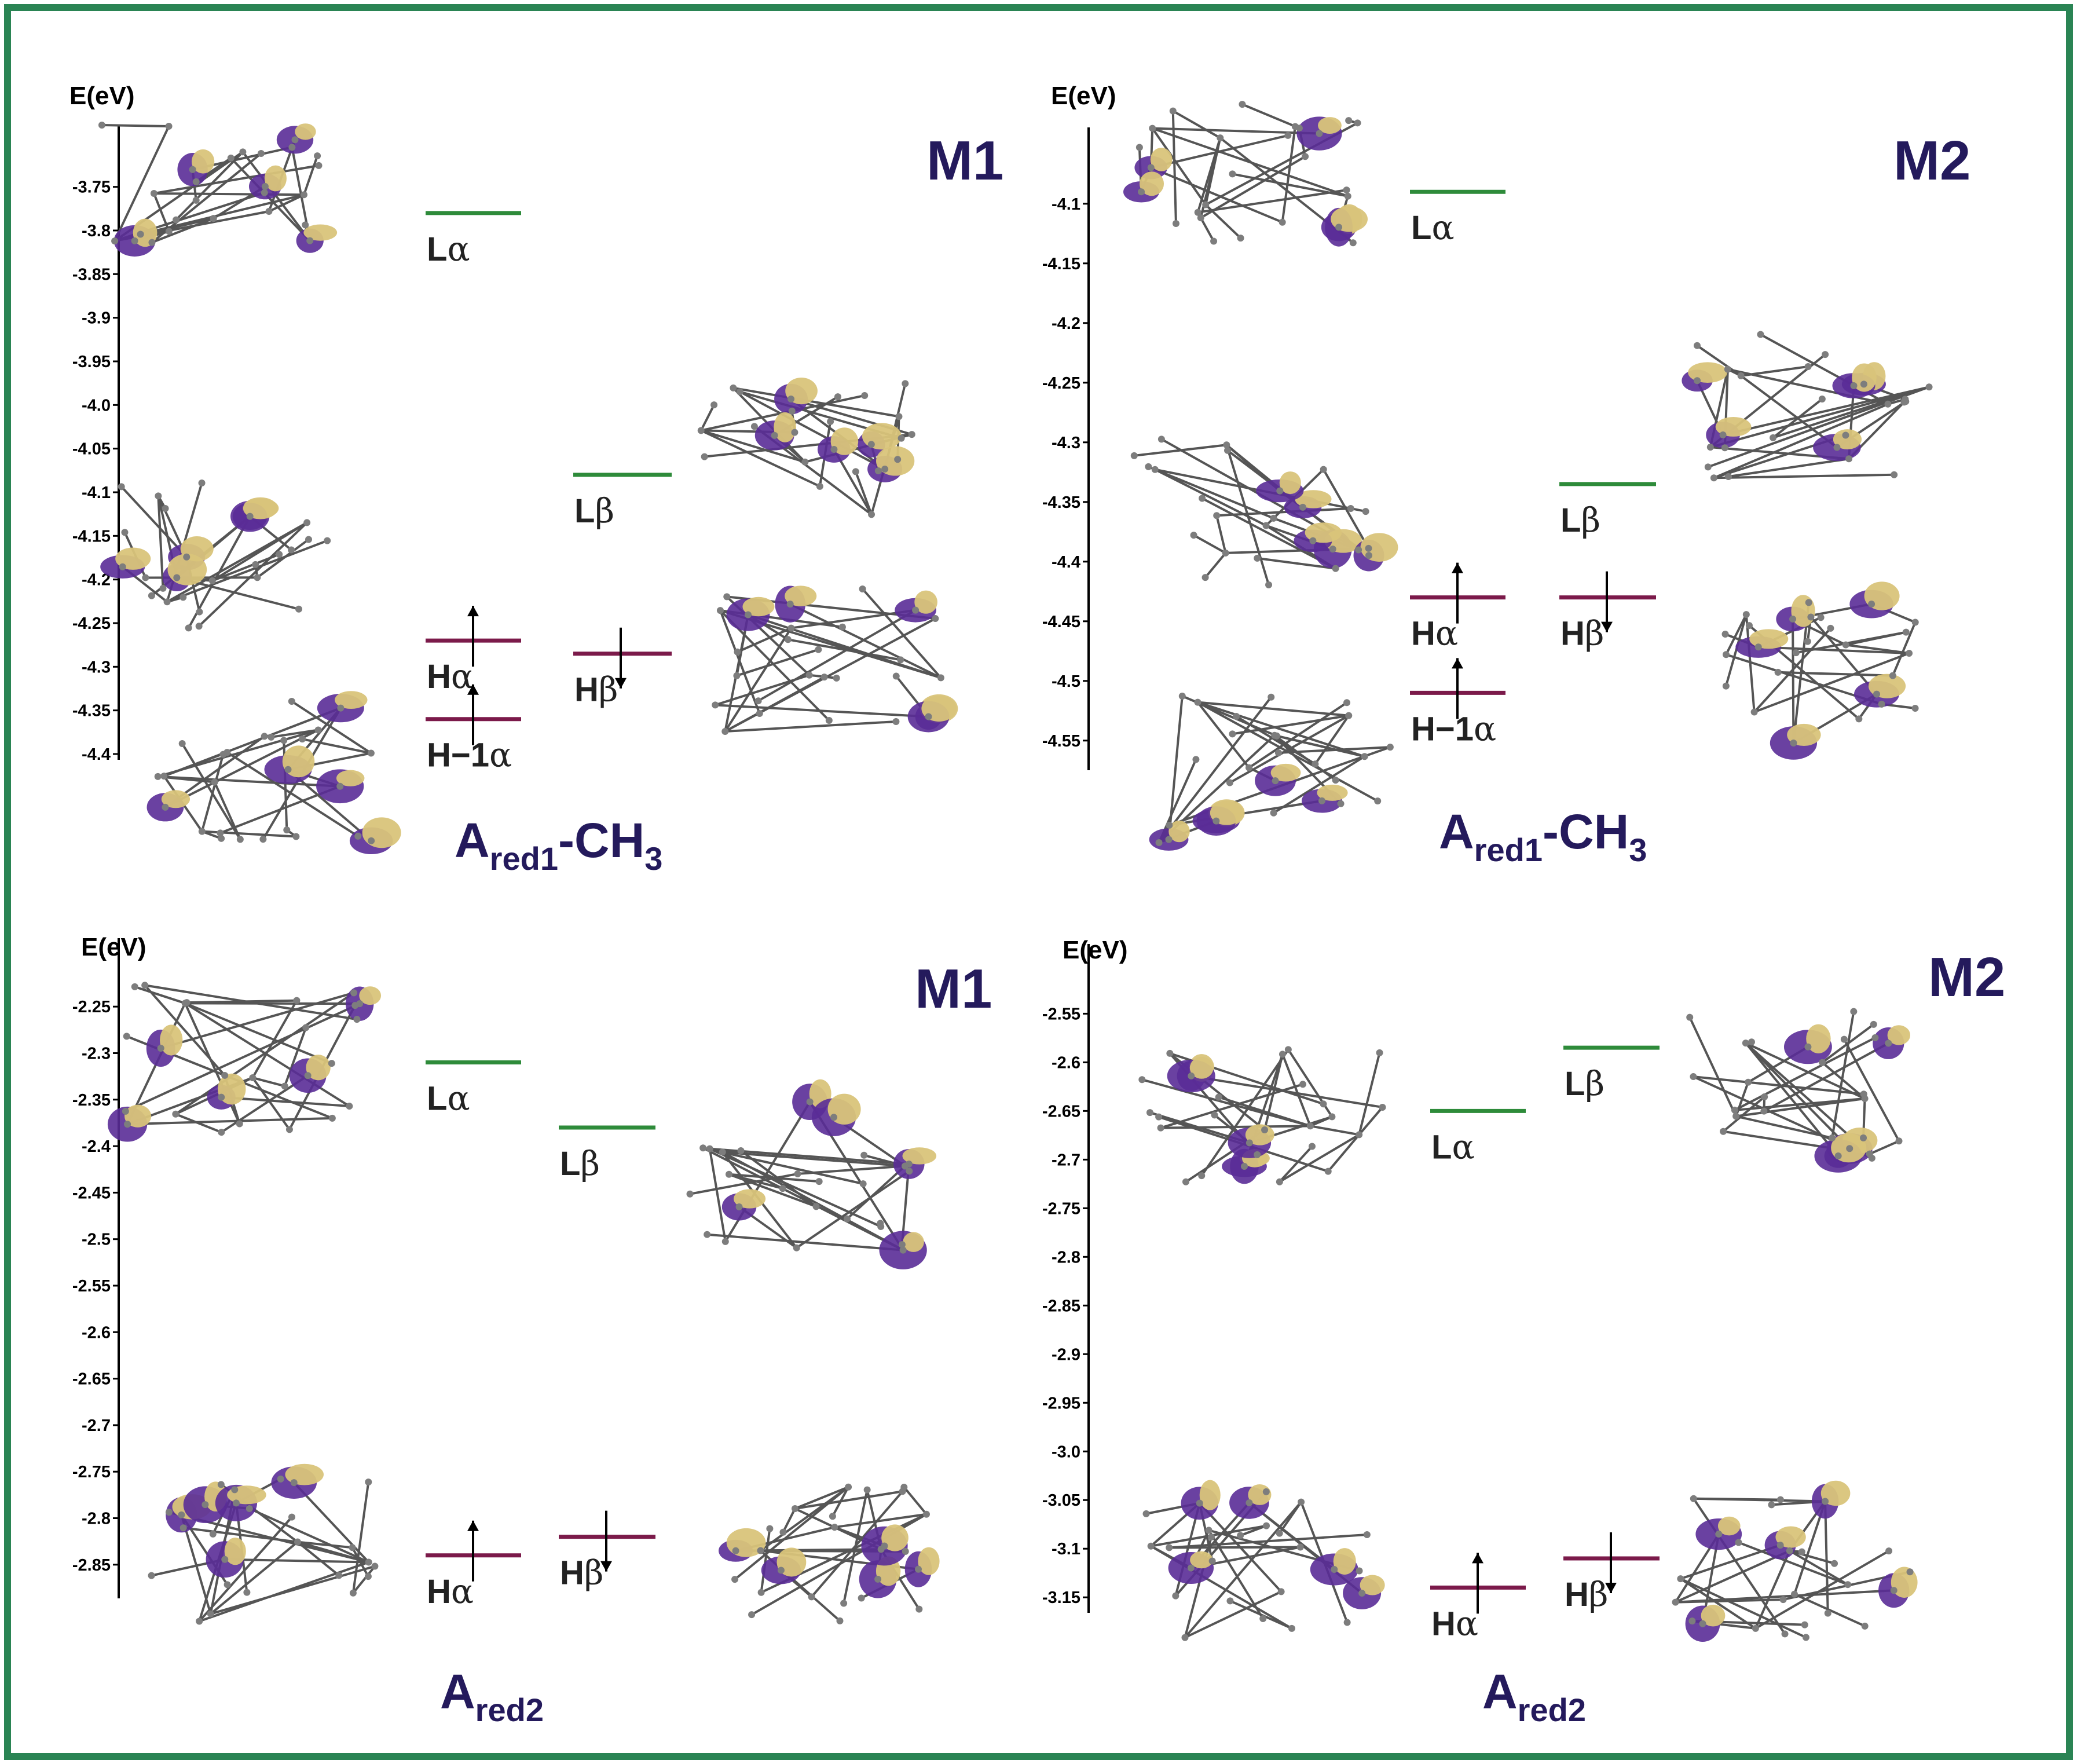  I want to click on y-tick-label: -2.4, so click(96, 1146).